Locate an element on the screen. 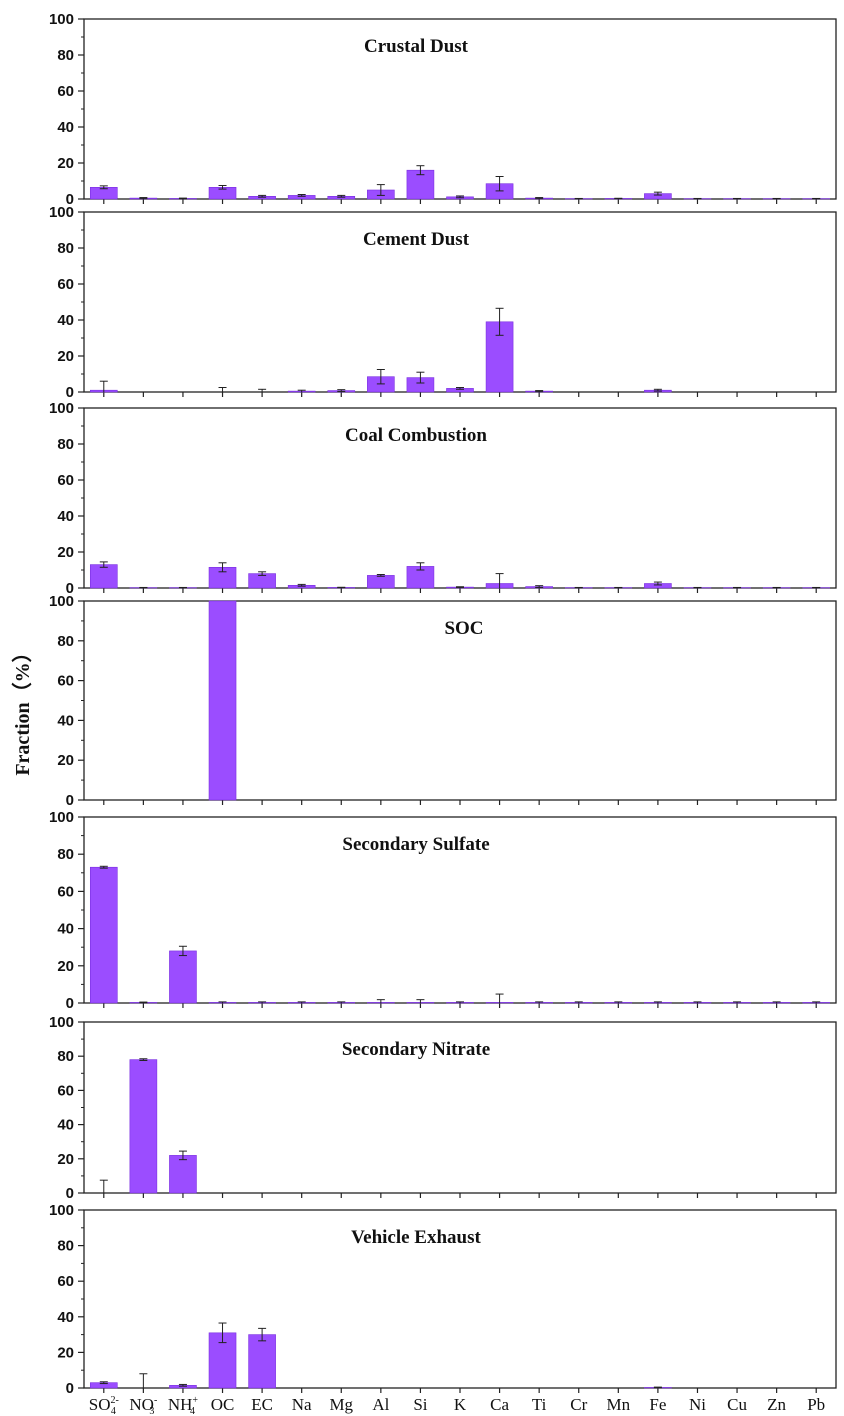  panel-title: Secondary Nitrate is located at coordinates (416, 1049).